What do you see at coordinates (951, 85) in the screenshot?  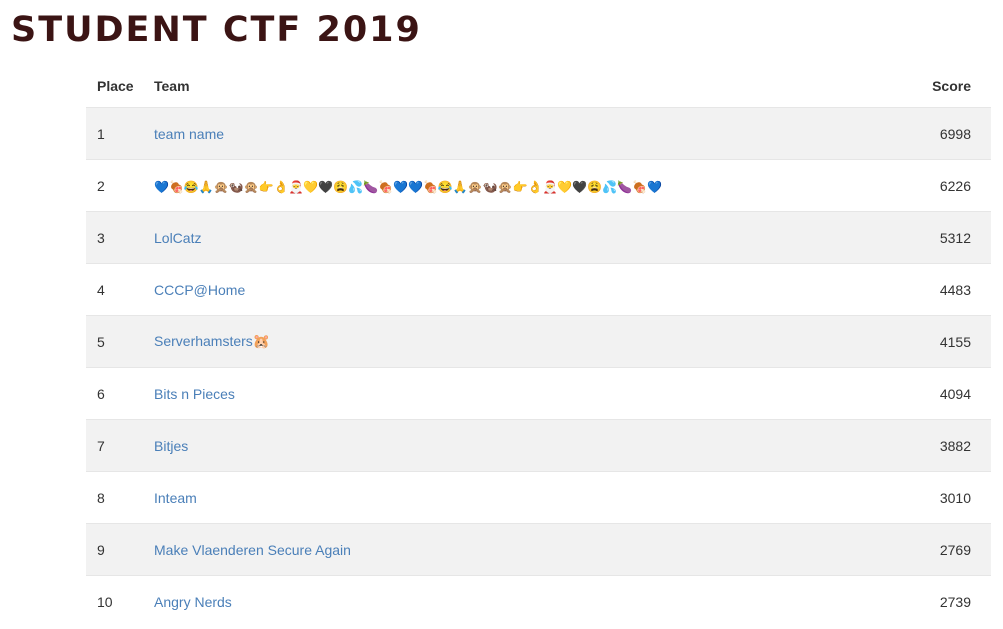 I see `header-score: Score` at bounding box center [951, 85].